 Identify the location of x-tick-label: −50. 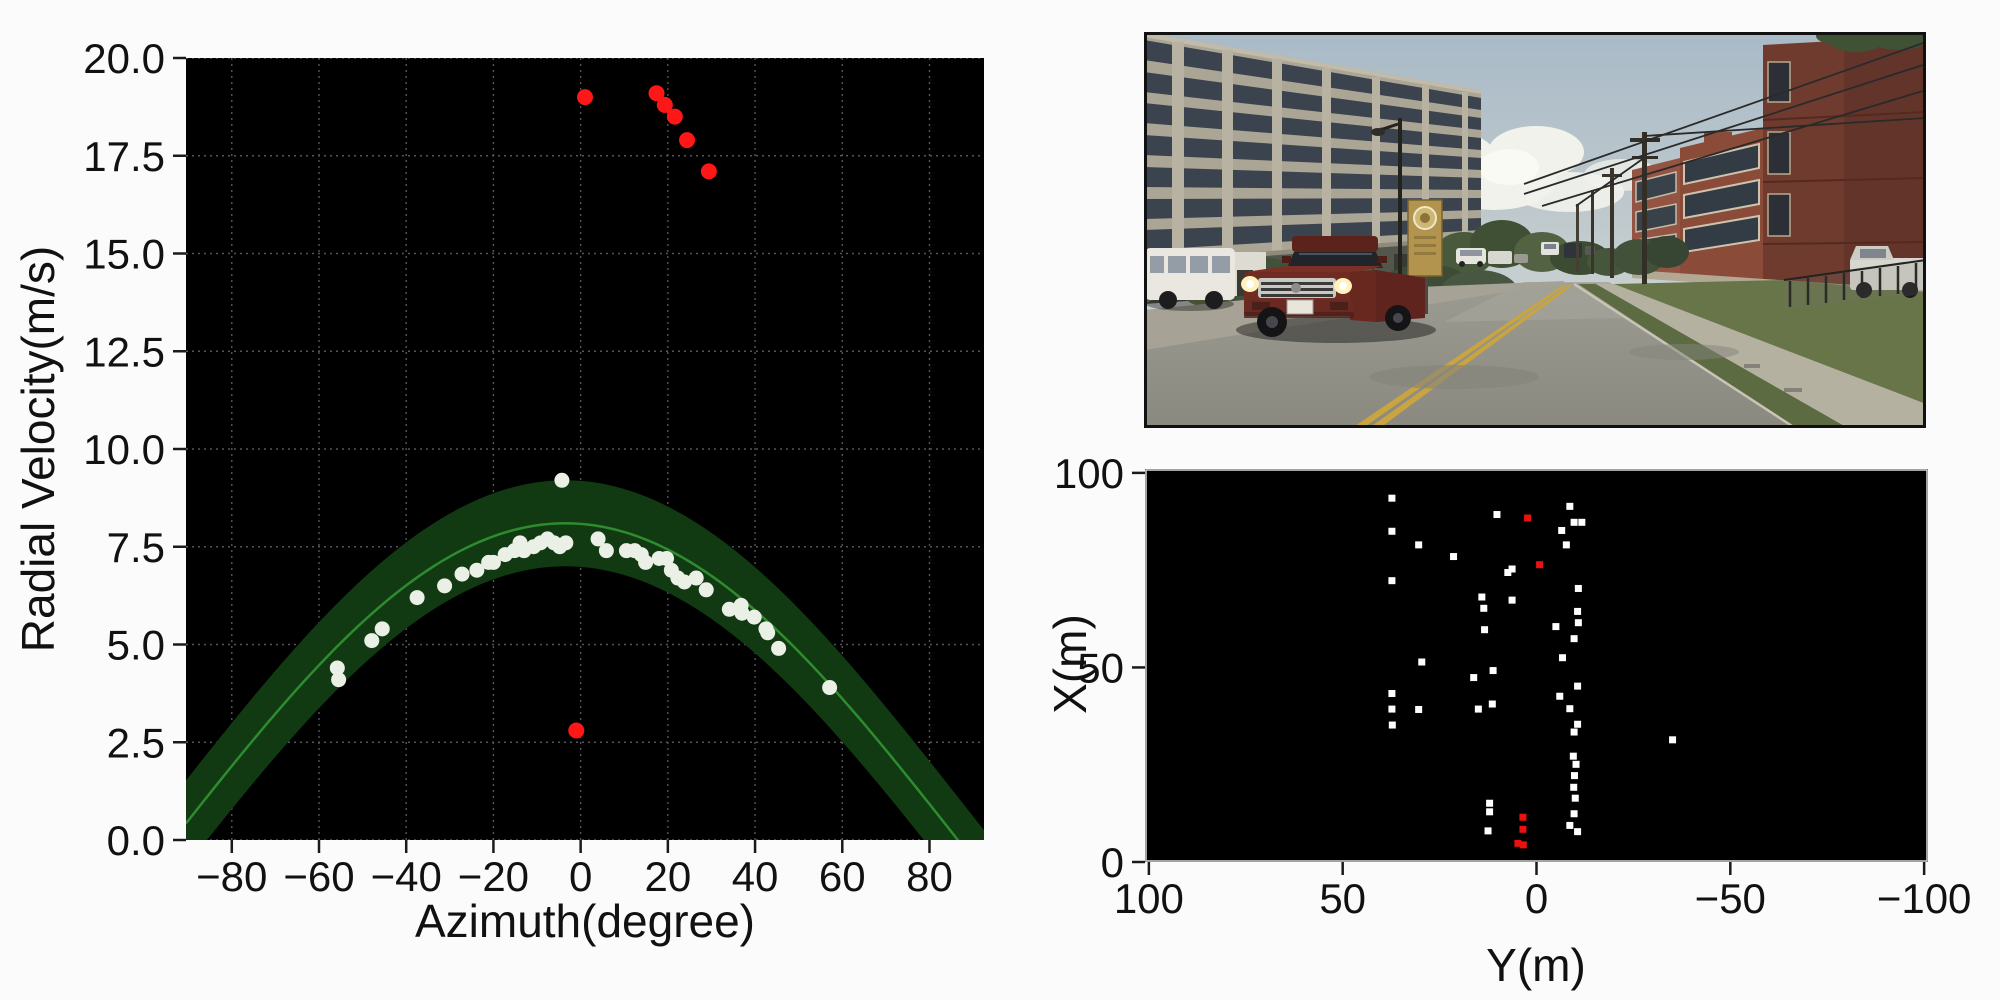
(1730, 898).